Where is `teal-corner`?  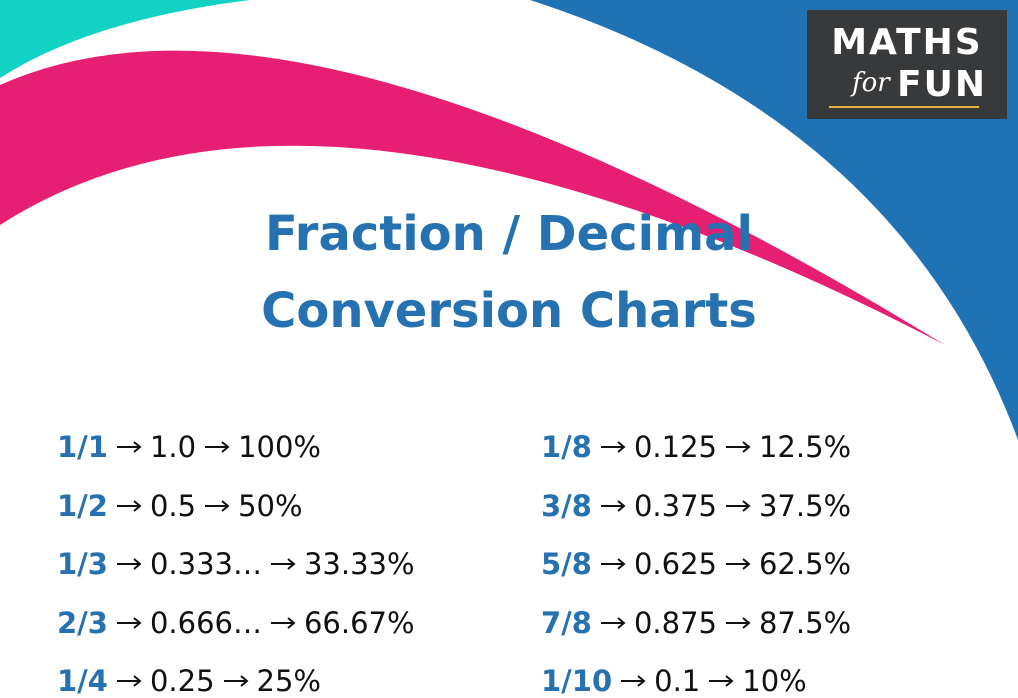 teal-corner is located at coordinates (125, 39).